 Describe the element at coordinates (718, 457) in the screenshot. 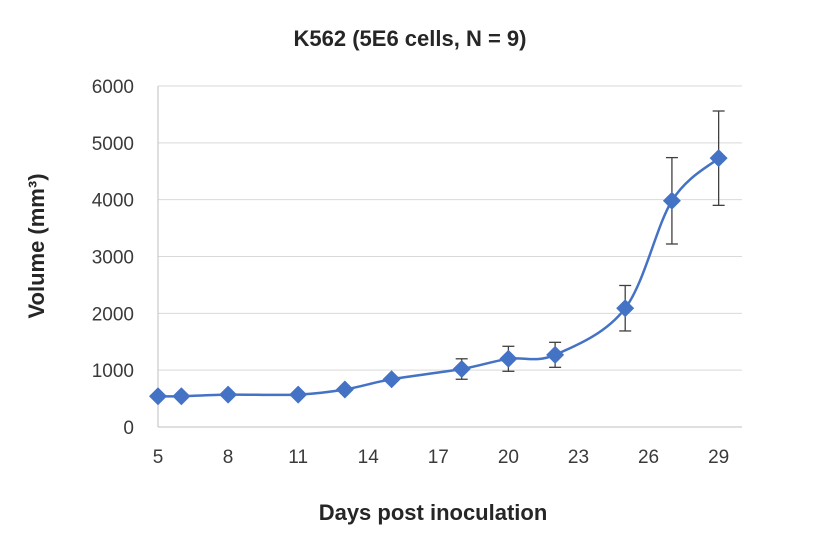

I see `x-tick-label: 29` at that location.